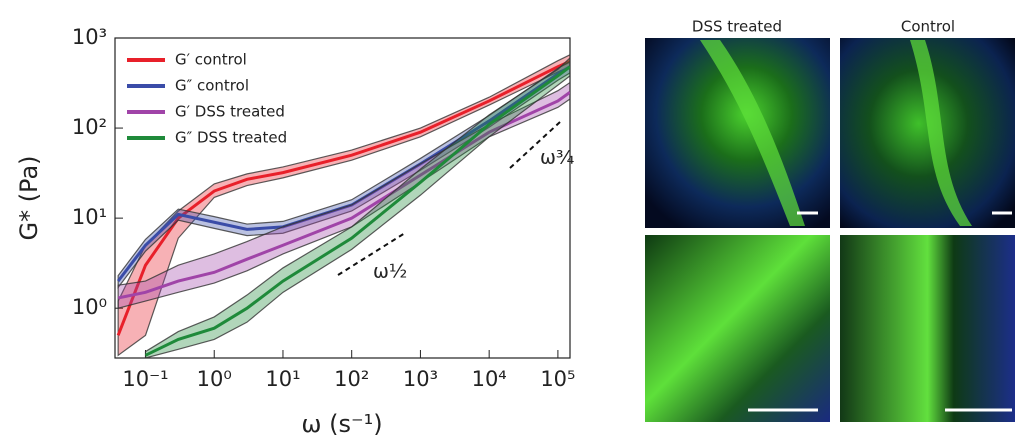  I want to click on column-title: DSS treated, so click(737, 27).